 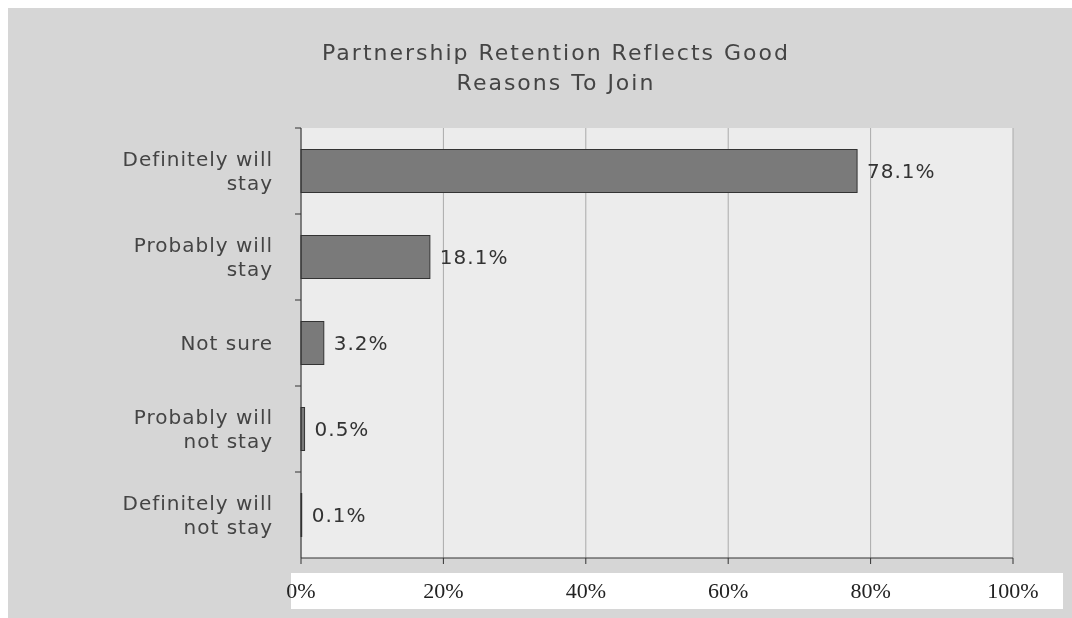 I want to click on x-tick-label: 60%, so click(x=728, y=590).